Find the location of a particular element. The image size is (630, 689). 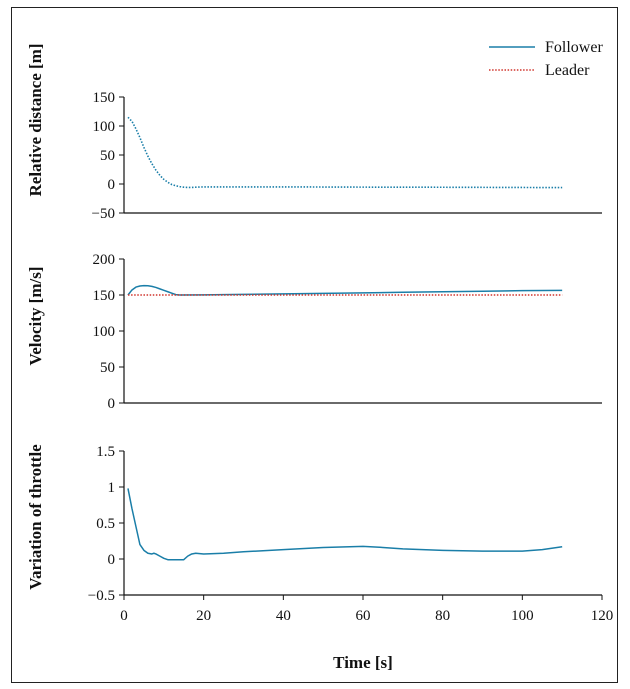

x-tick-label: 80 is located at coordinates (442, 616).